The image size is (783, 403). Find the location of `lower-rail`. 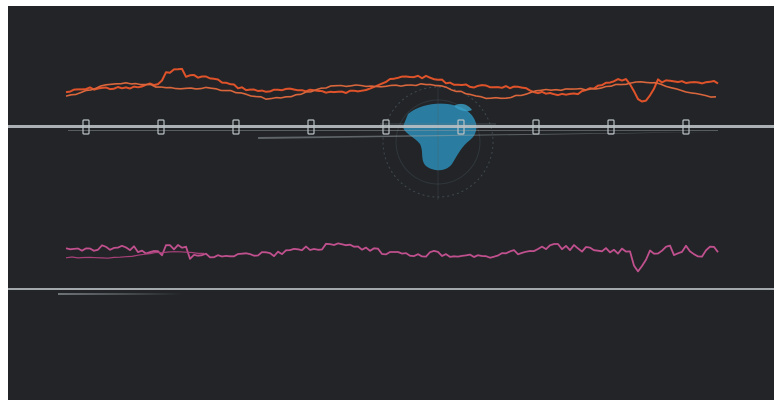

lower-rail is located at coordinates (391, 291).